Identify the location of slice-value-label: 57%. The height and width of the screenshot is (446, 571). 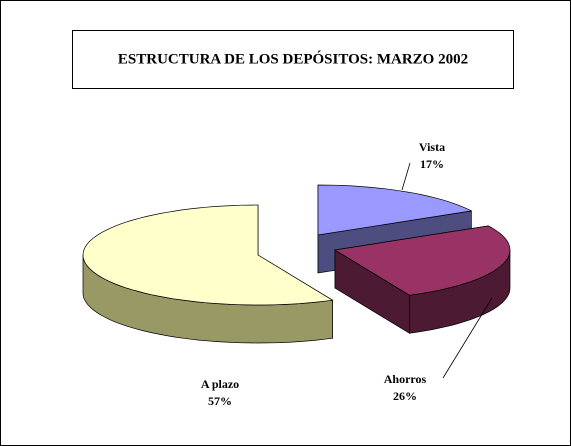
(220, 401).